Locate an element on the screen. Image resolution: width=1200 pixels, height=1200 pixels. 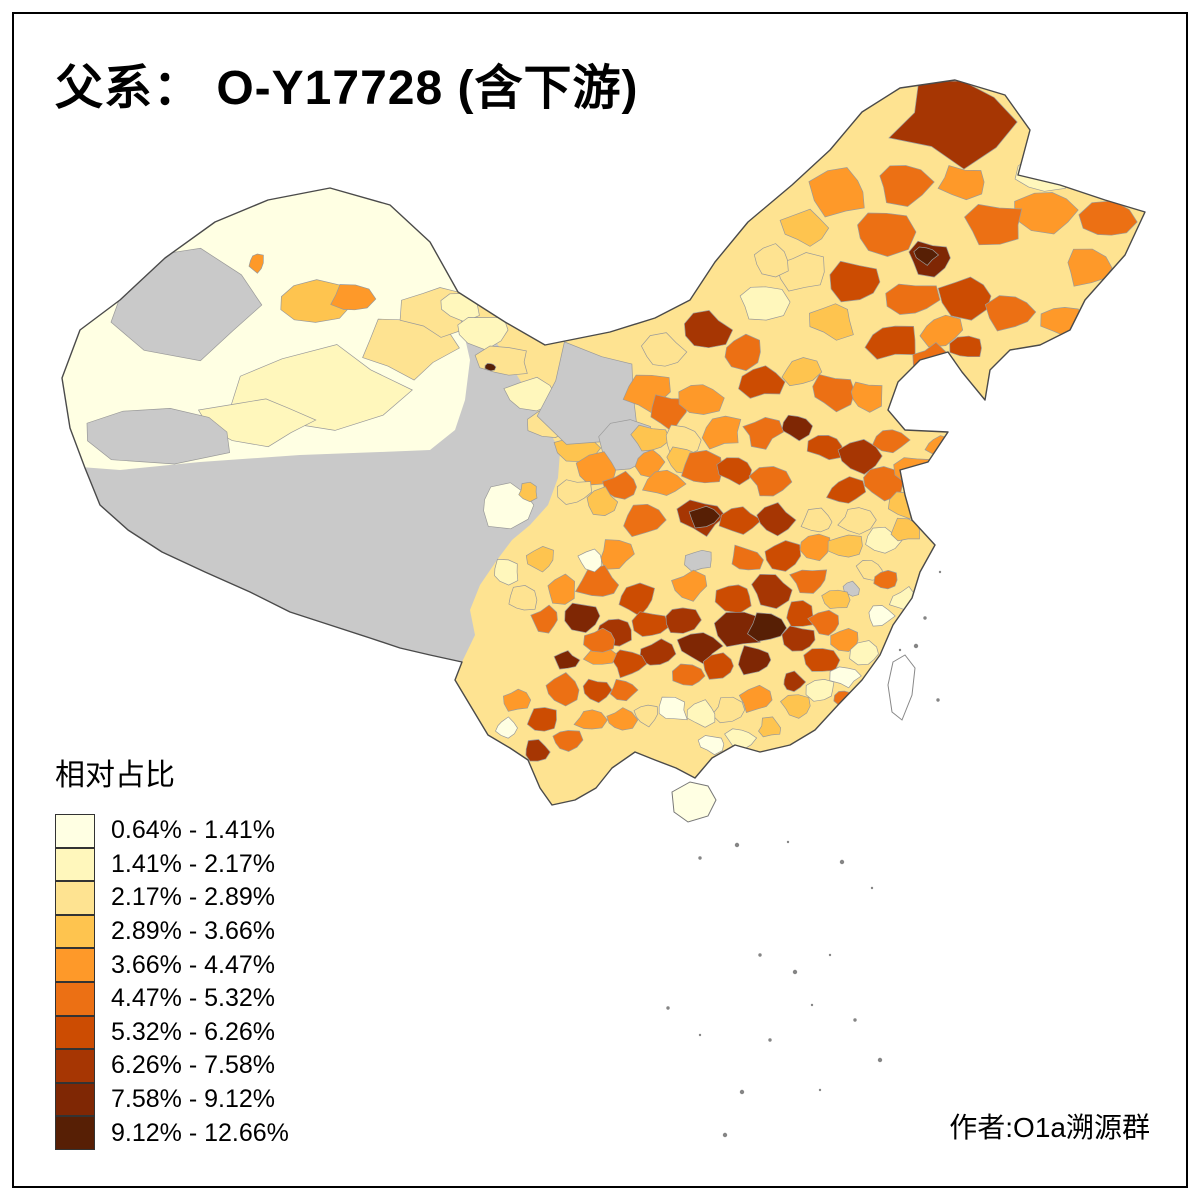
legend-label: 3.66% - 4.47% is located at coordinates (193, 964).